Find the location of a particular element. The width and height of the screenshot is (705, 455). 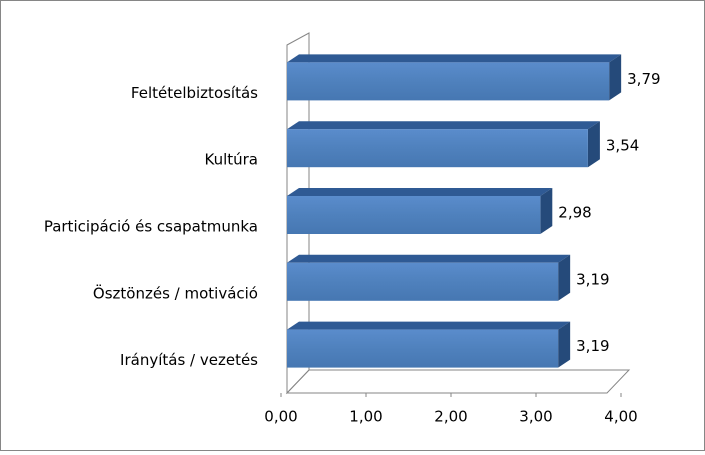

y-tick-label: Ösztönzés / motiváció is located at coordinates (175, 292).